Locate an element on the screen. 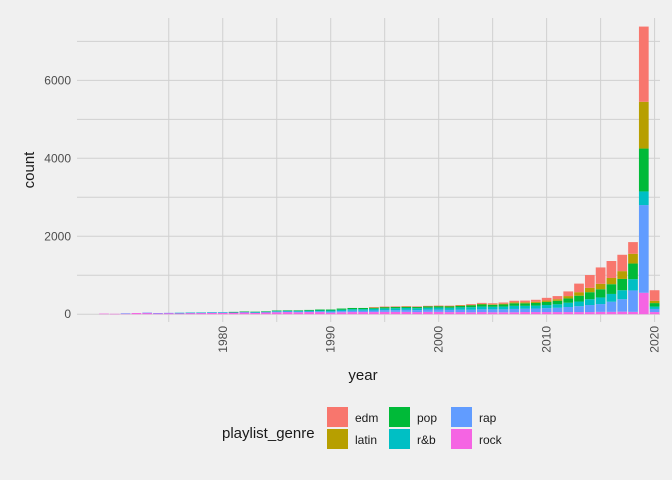 Image resolution: width=672 pixels, height=480 pixels. bar-segment-pop-1990 is located at coordinates (330, 310).